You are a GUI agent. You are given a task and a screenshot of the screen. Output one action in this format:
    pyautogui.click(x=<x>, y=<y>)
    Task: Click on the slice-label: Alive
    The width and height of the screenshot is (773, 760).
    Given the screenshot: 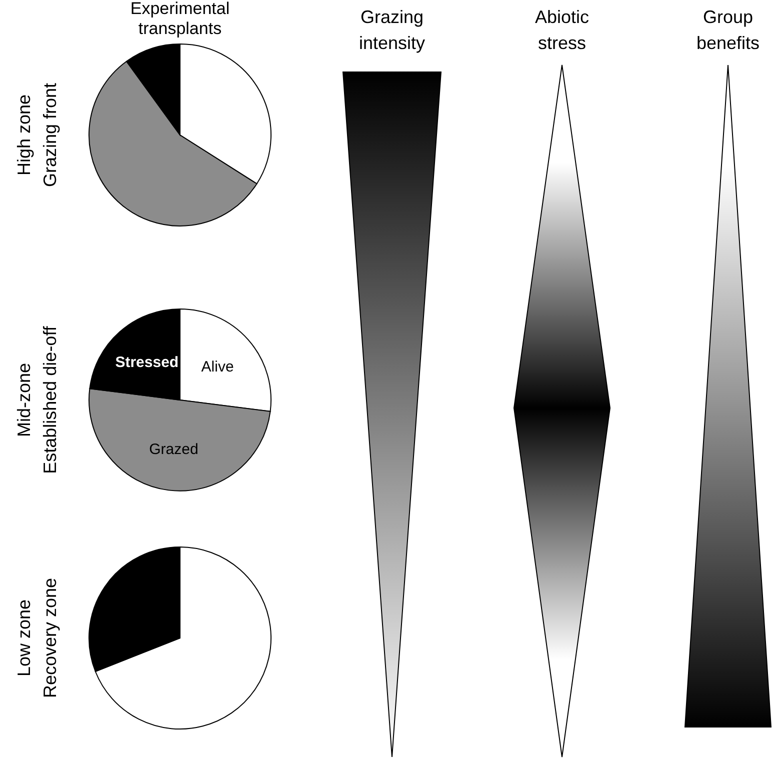 What is the action you would take?
    pyautogui.click(x=217, y=367)
    